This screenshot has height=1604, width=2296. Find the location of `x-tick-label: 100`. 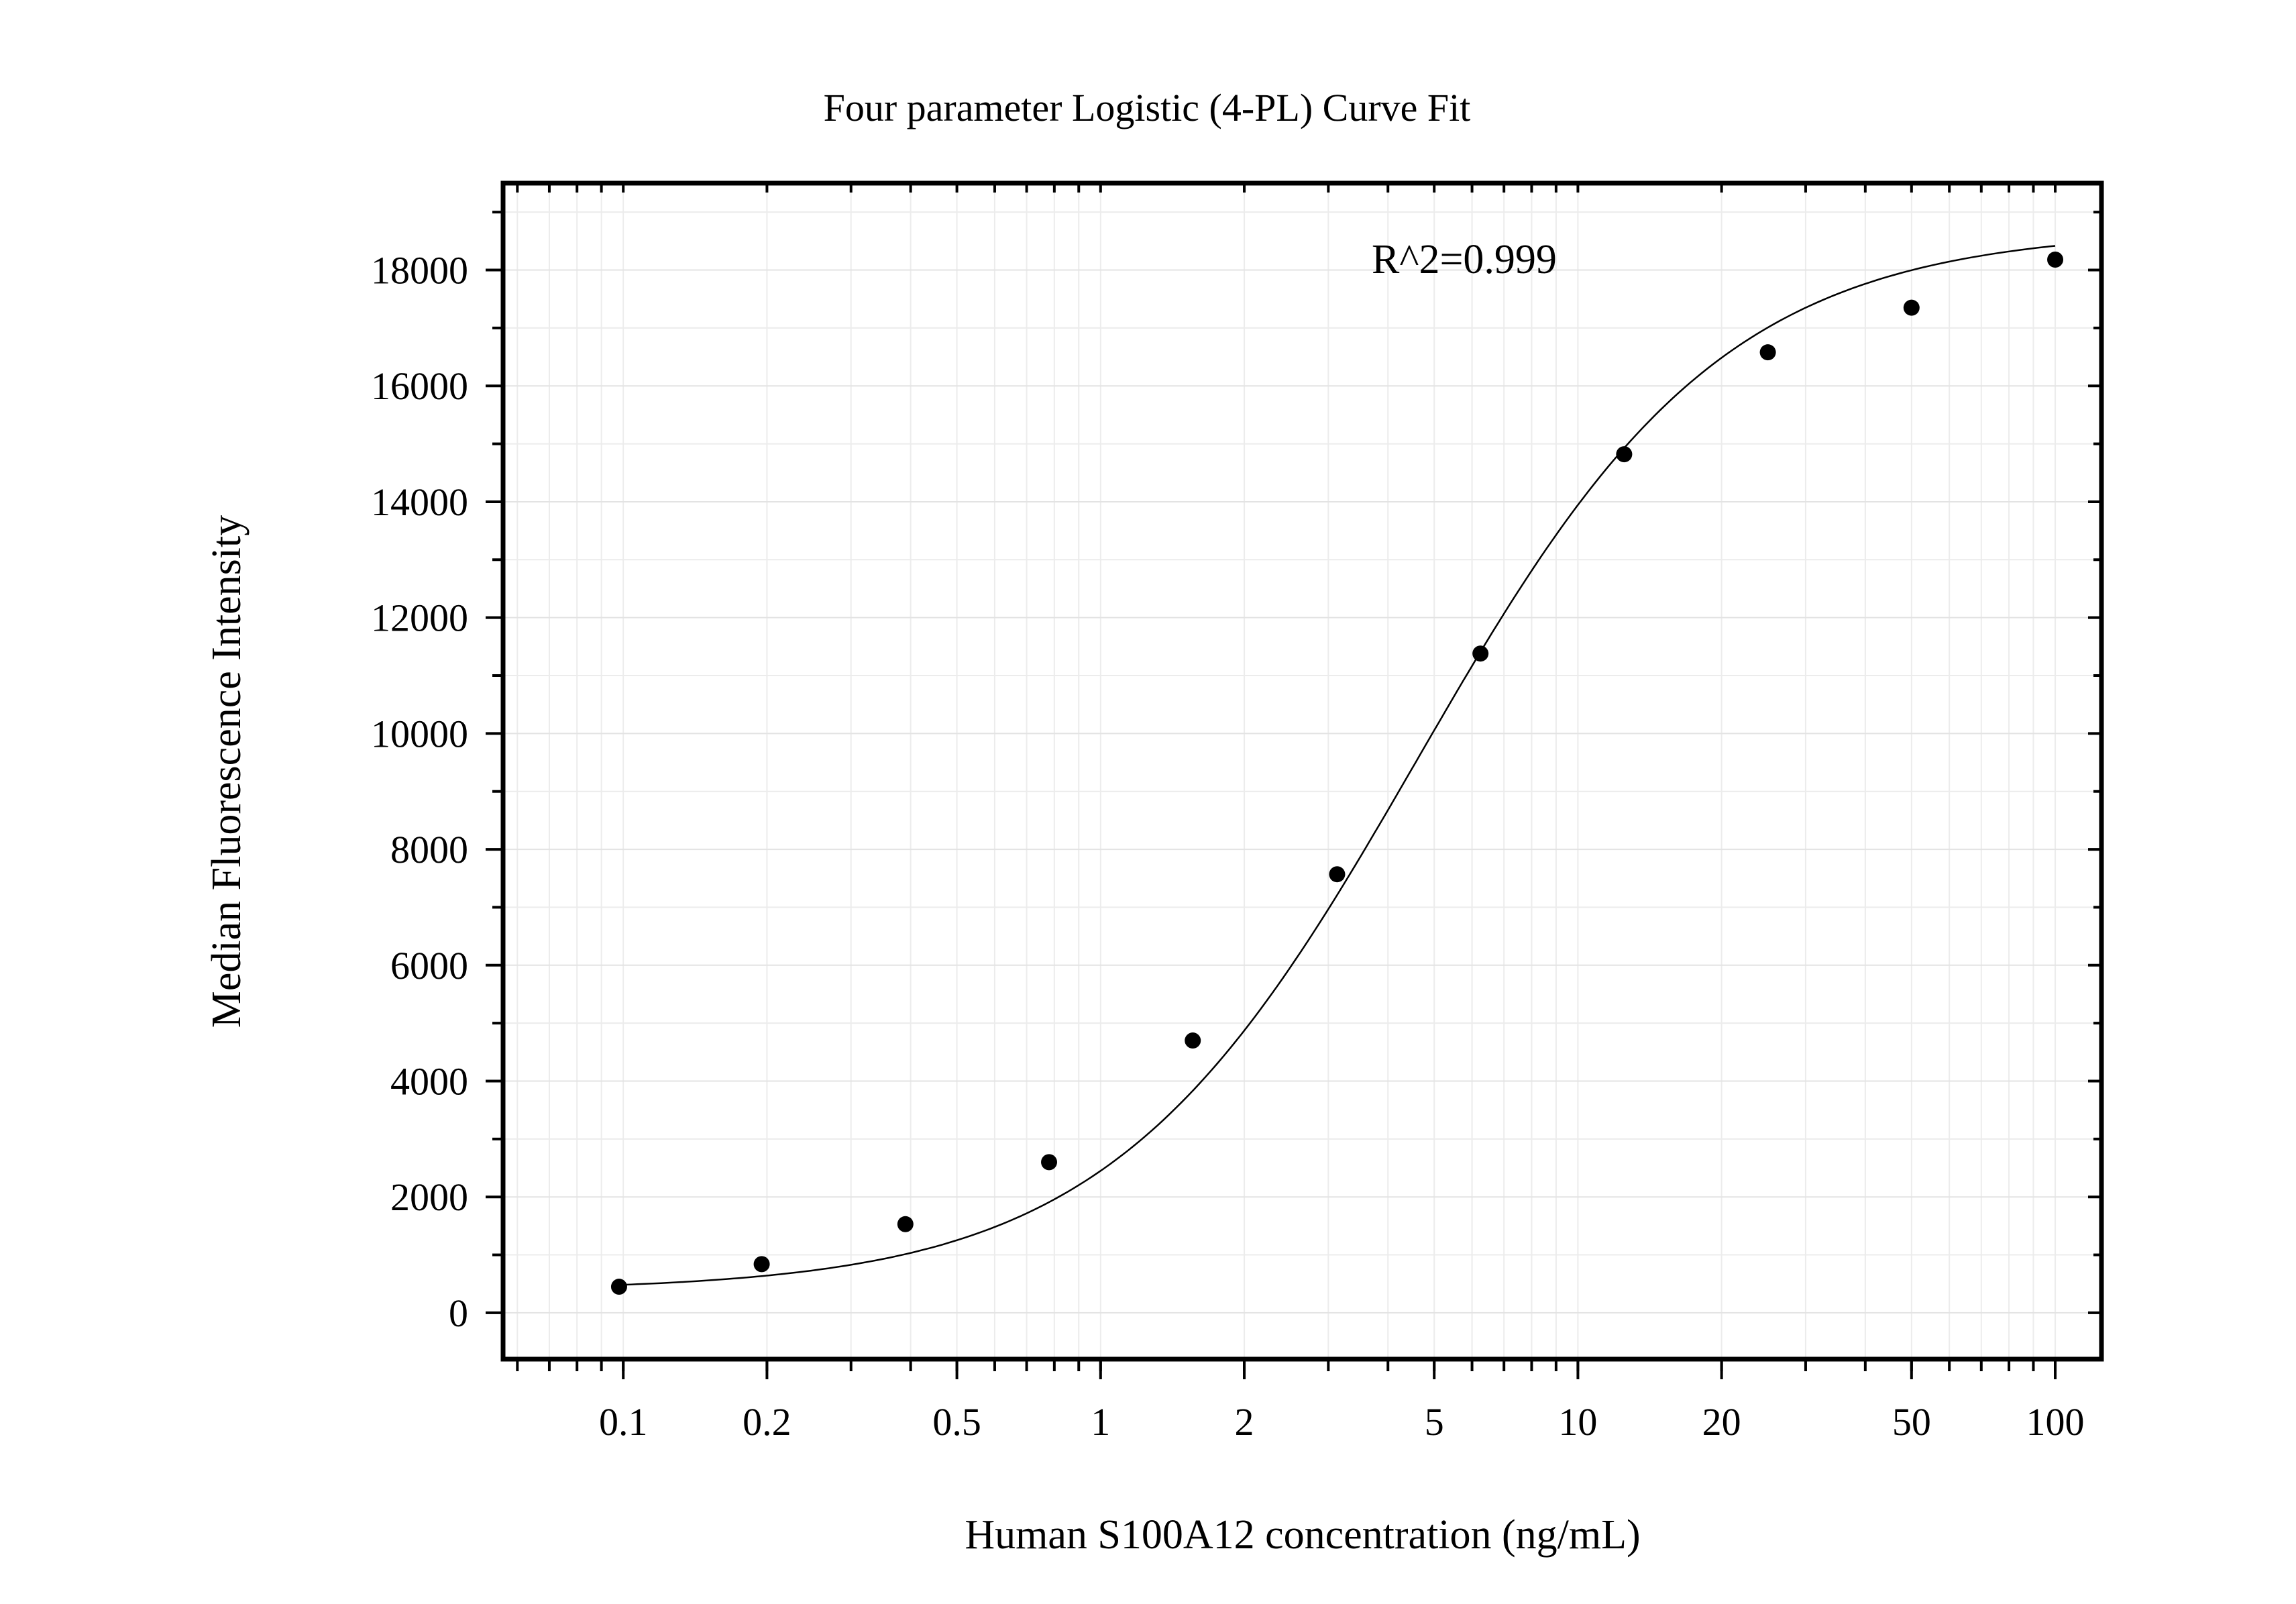

x-tick-label: 100 is located at coordinates (2055, 1422).